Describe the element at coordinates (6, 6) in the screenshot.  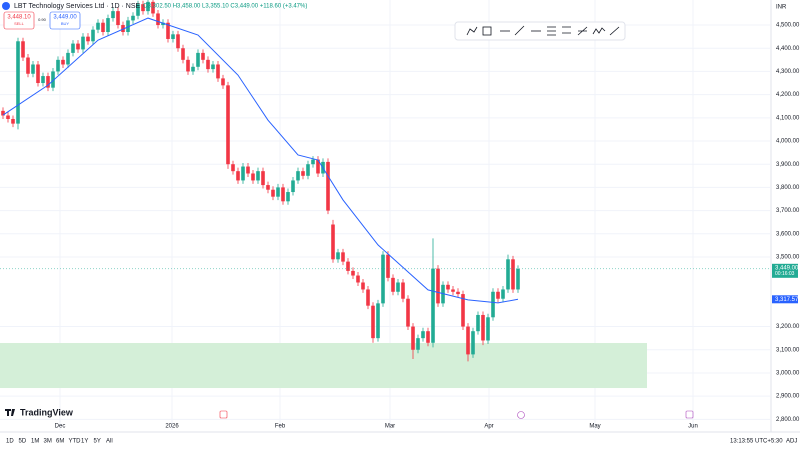
I see `symbol-icon` at that location.